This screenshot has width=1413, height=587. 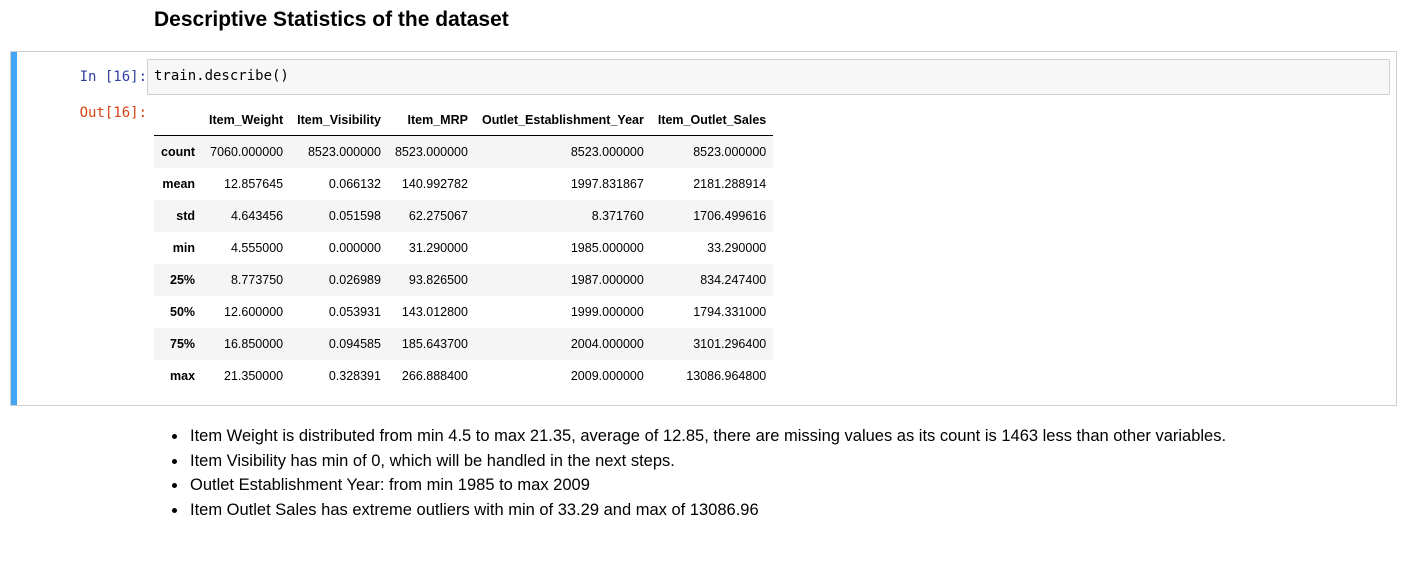 What do you see at coordinates (607, 376) in the screenshot?
I see `table-cell: 2009.000000` at bounding box center [607, 376].